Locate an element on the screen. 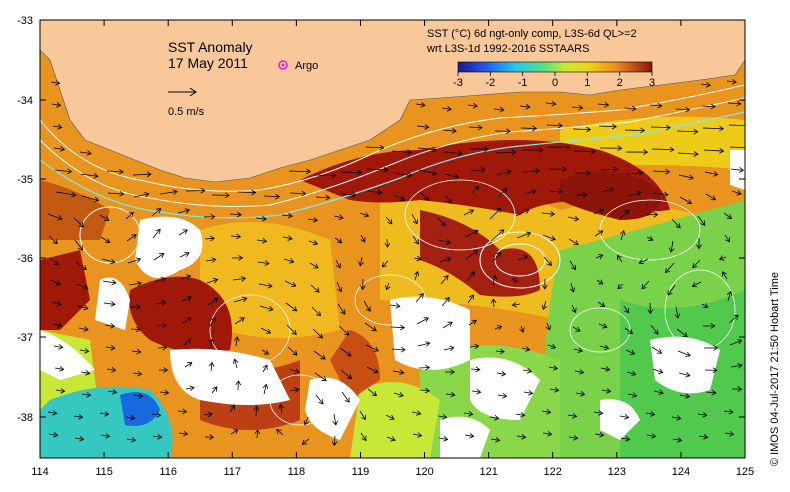 The height and width of the screenshot is (492, 790). x-tick-label: 114 is located at coordinates (40, 472).